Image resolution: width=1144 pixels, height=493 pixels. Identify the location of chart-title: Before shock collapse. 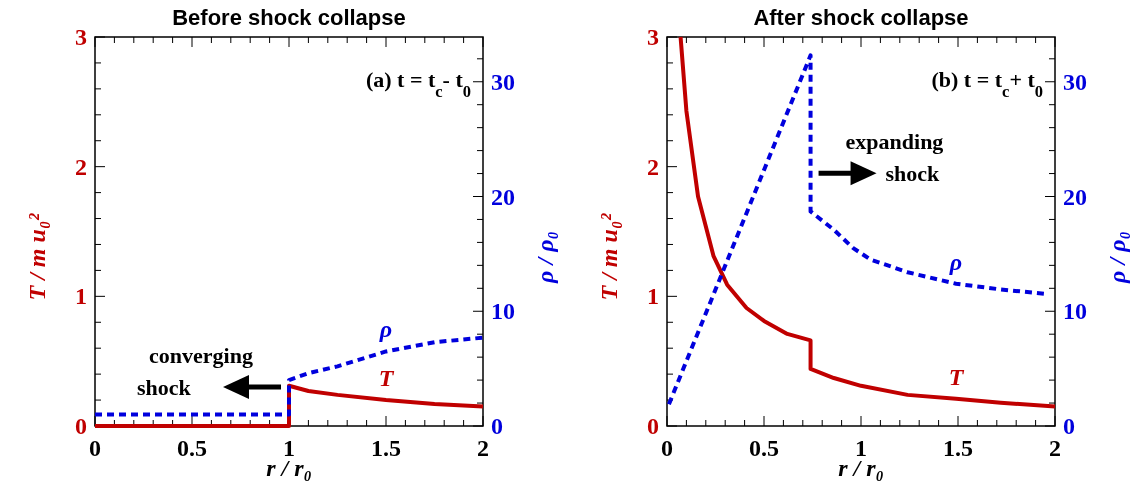
(289, 17).